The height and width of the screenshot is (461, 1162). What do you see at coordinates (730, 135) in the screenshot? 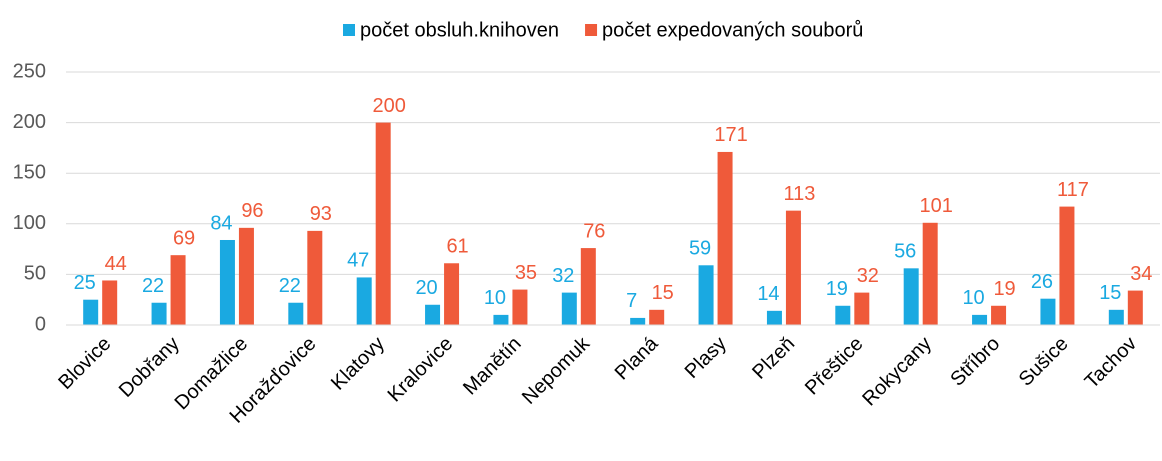
I see `data-label: 171` at bounding box center [730, 135].